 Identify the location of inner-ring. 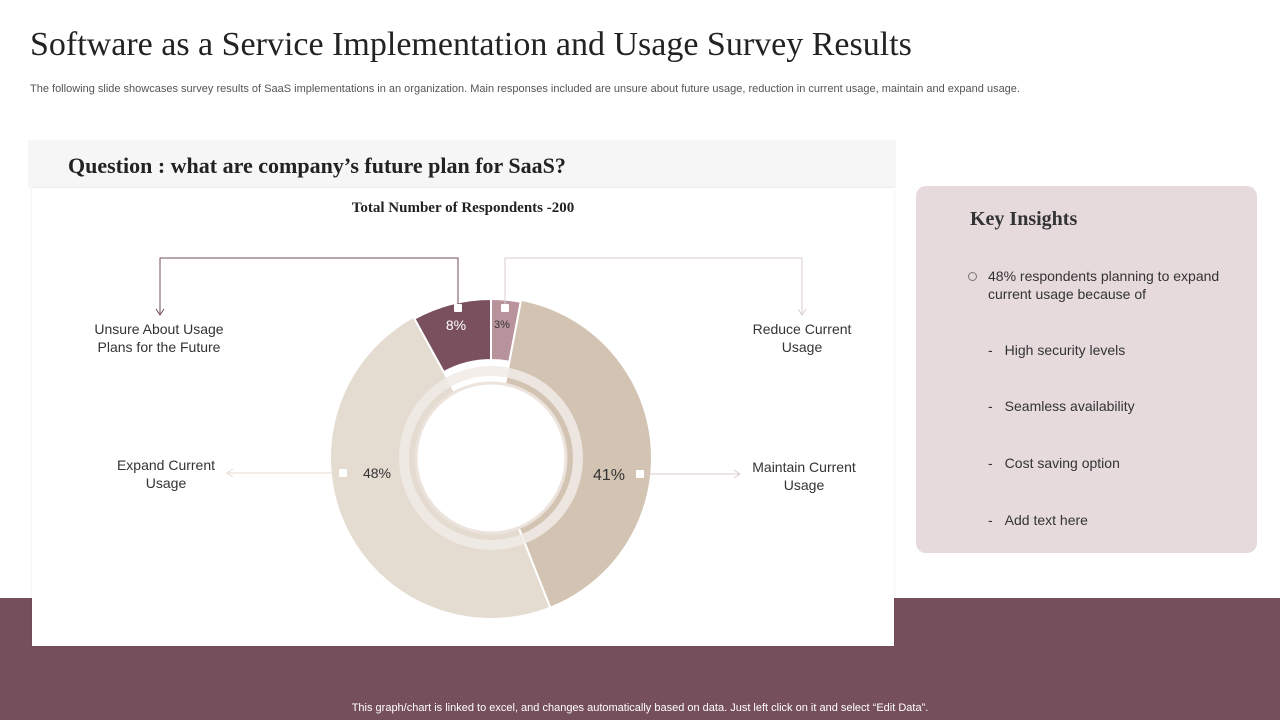
(491, 458).